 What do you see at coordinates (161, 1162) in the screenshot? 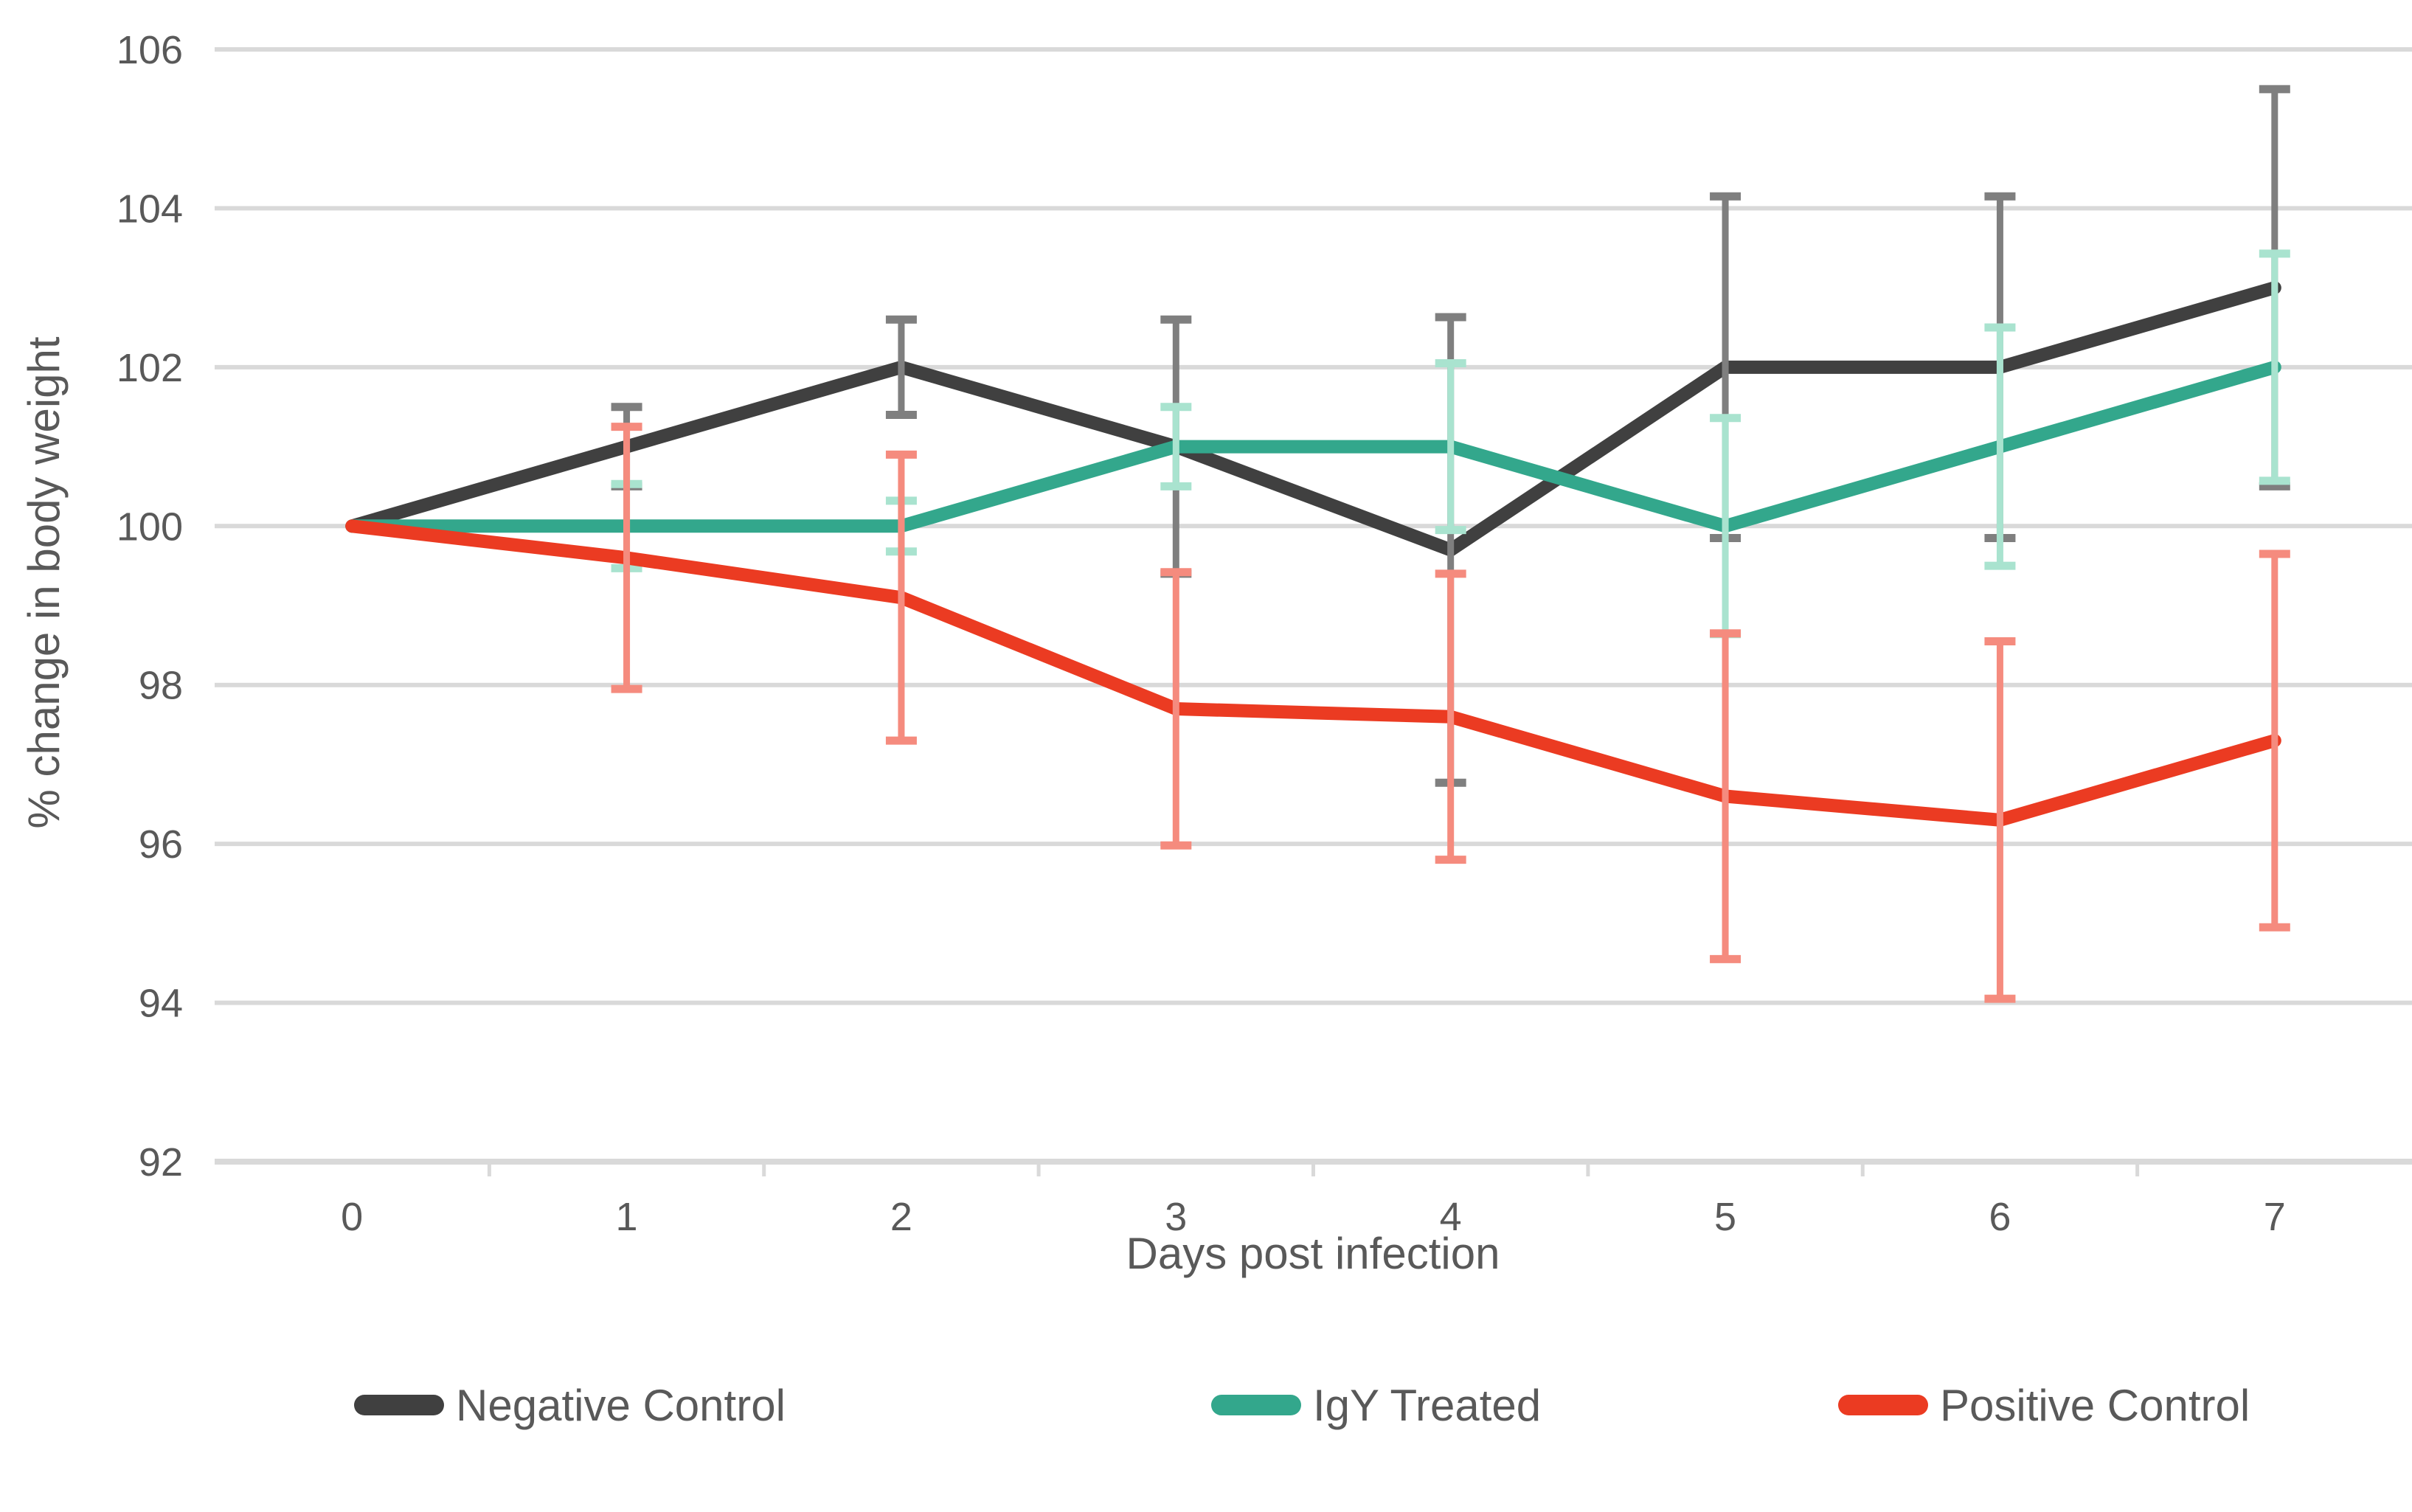
I see `y-tick-label: 92` at bounding box center [161, 1162].